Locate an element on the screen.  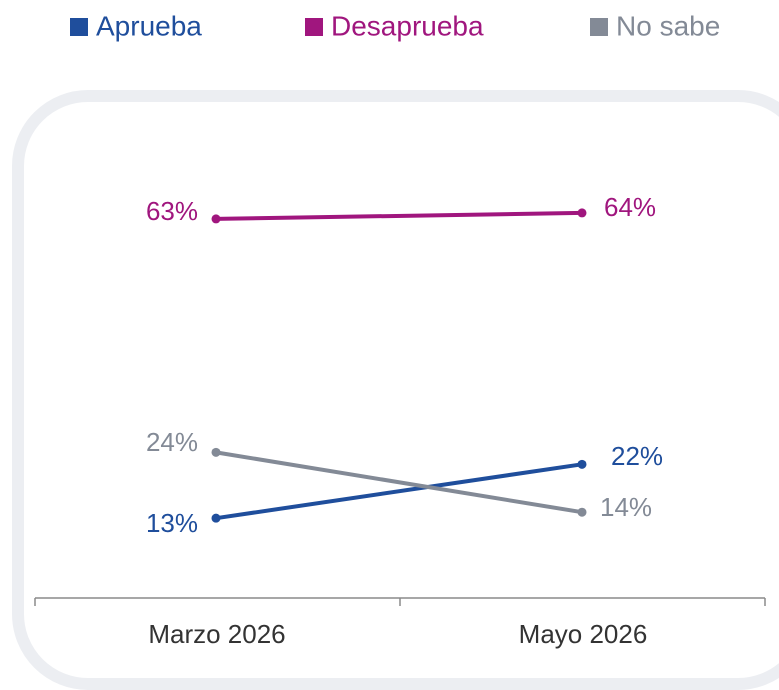
legend-label: No sabe is located at coordinates (668, 25).